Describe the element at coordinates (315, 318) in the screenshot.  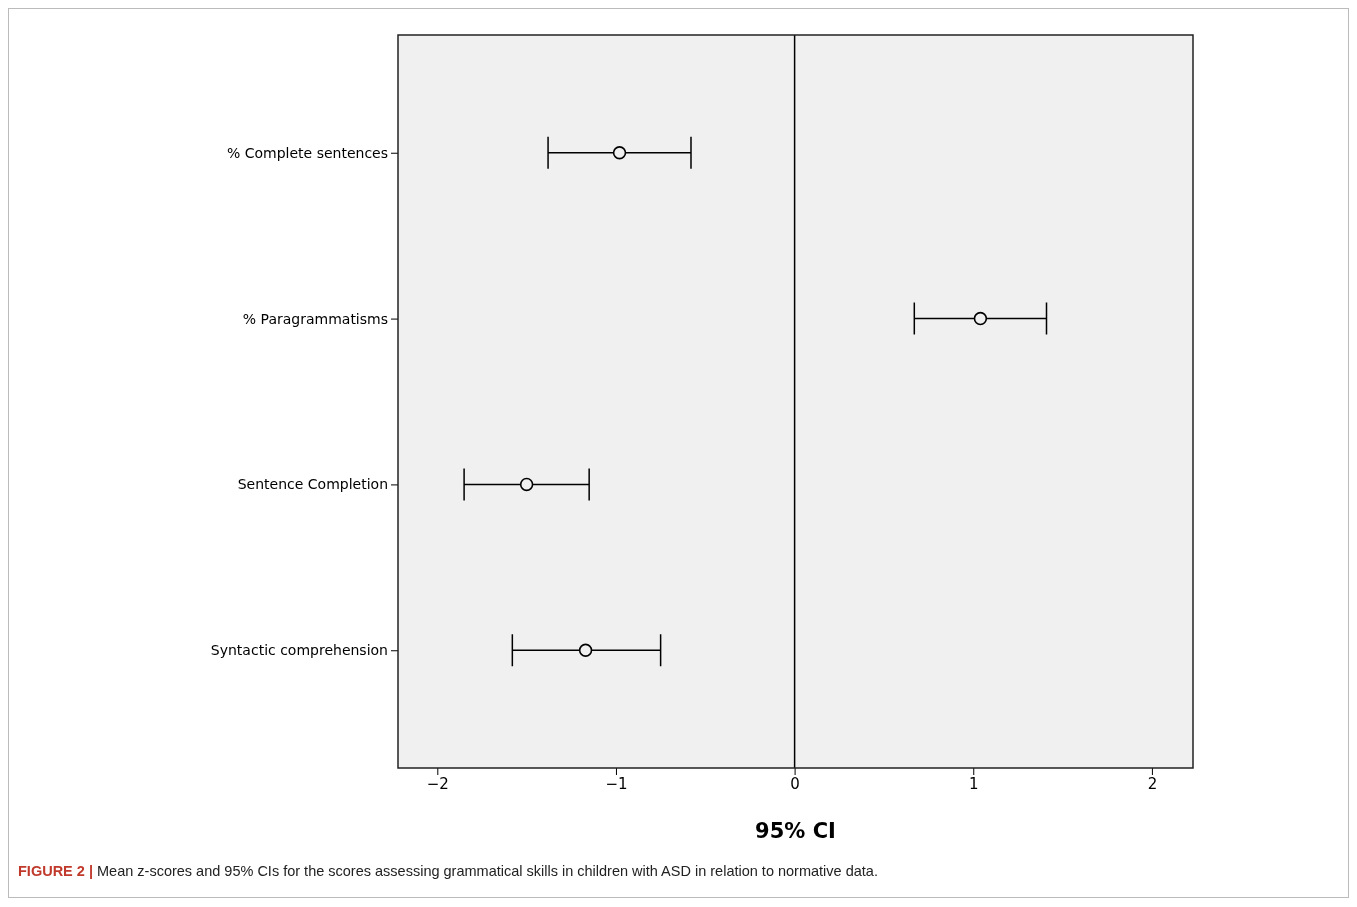
I see `y-tick-label: % Paragrammatisms` at that location.